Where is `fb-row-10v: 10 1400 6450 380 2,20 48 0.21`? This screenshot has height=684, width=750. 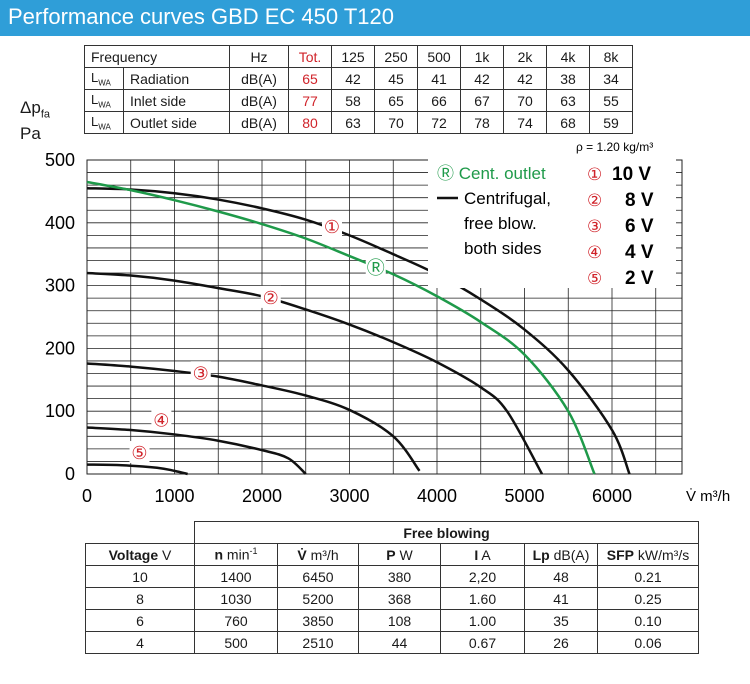 fb-row-10v: 10 1400 6450 380 2,20 48 0.21 is located at coordinates (392, 576).